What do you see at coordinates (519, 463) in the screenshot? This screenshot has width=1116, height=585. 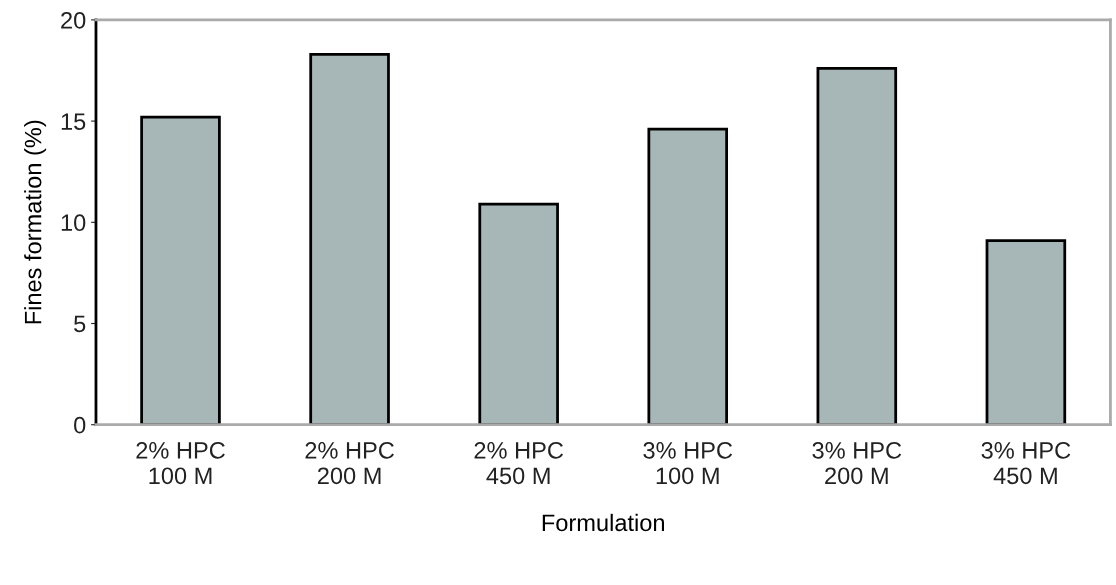 I see `x-tick-label: 2% HPC 450 M` at bounding box center [519, 463].